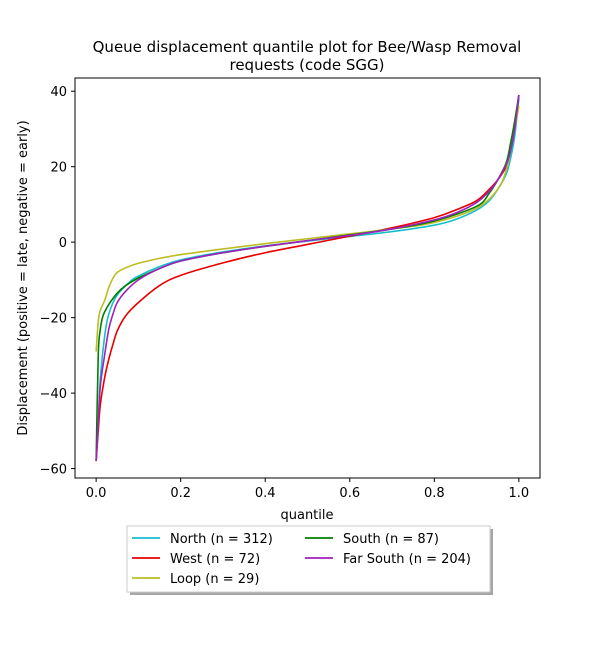  Describe the element at coordinates (434, 493) in the screenshot. I see `x-tick-label-4: 0.8` at that location.